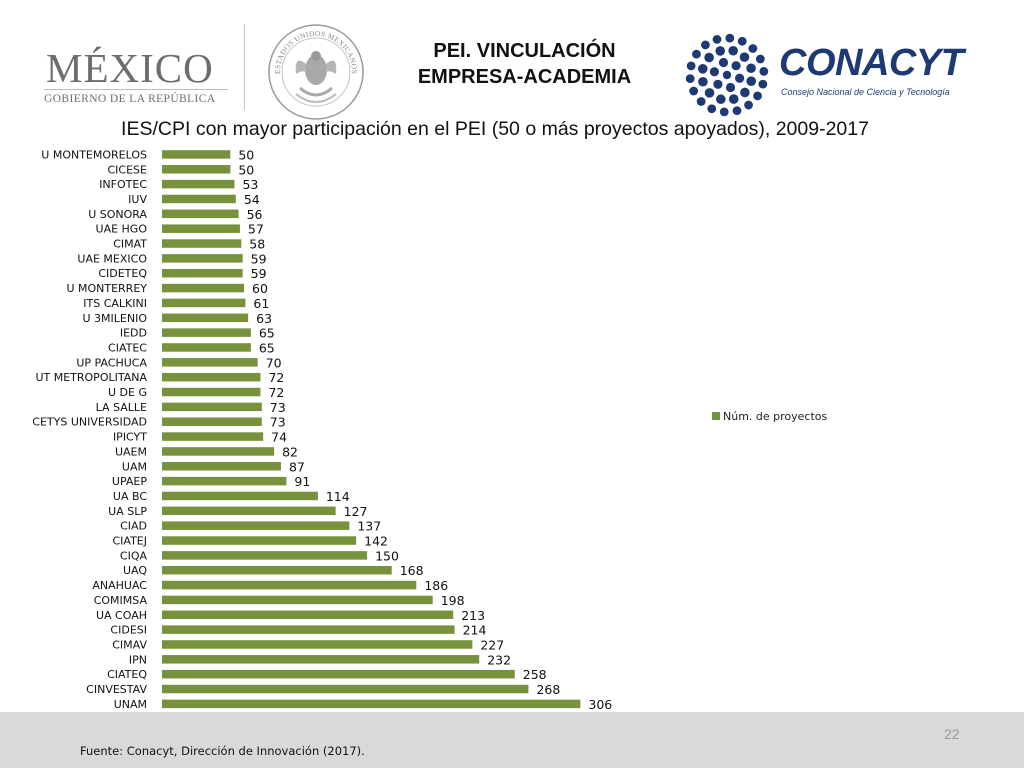  Describe the element at coordinates (128, 169) in the screenshot. I see `category-label: CICESE` at that location.